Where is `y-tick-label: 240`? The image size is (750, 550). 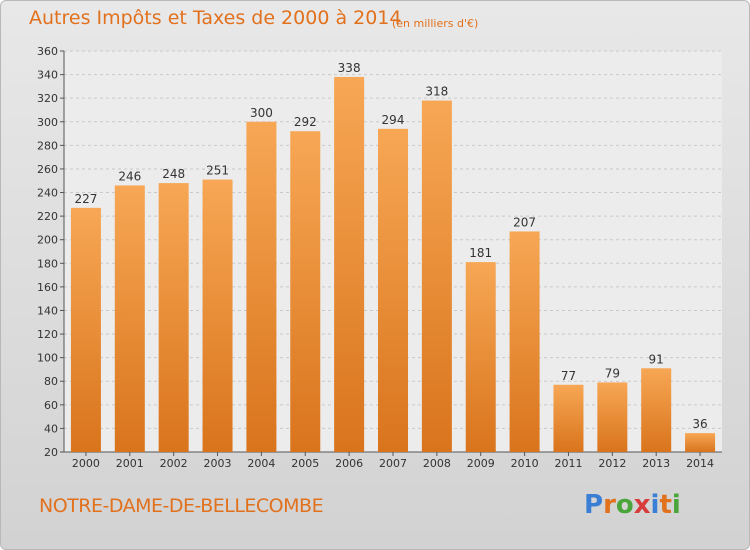
y-tick-label: 240 is located at coordinates (47, 193).